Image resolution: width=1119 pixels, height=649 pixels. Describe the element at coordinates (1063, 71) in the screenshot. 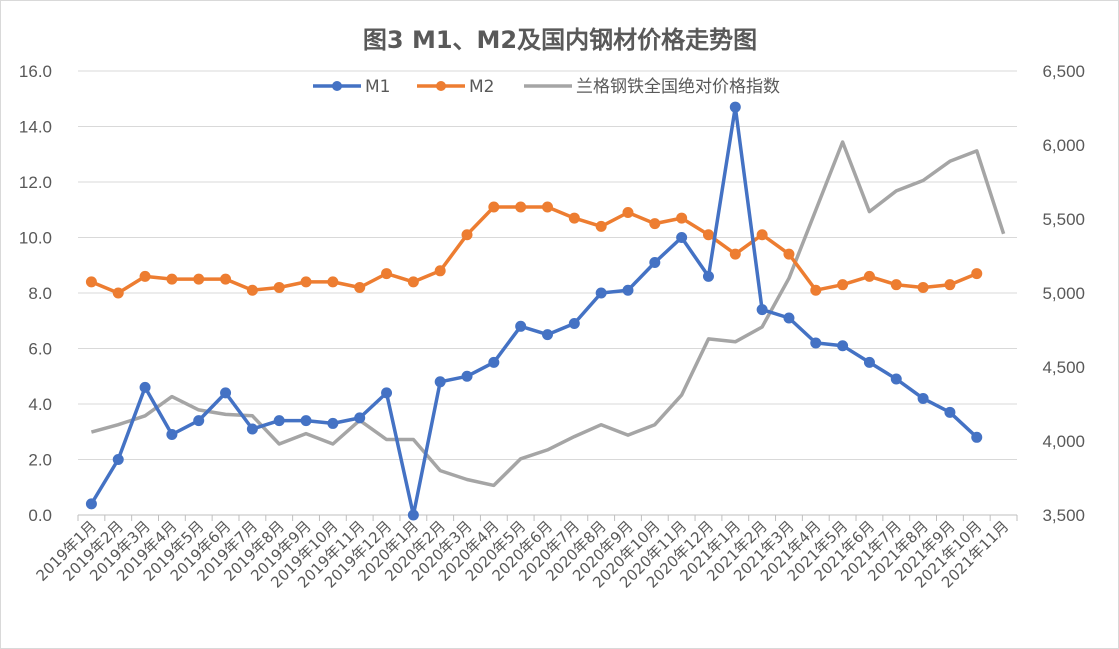

I see `y-right-tick-label: 6,500` at that location.